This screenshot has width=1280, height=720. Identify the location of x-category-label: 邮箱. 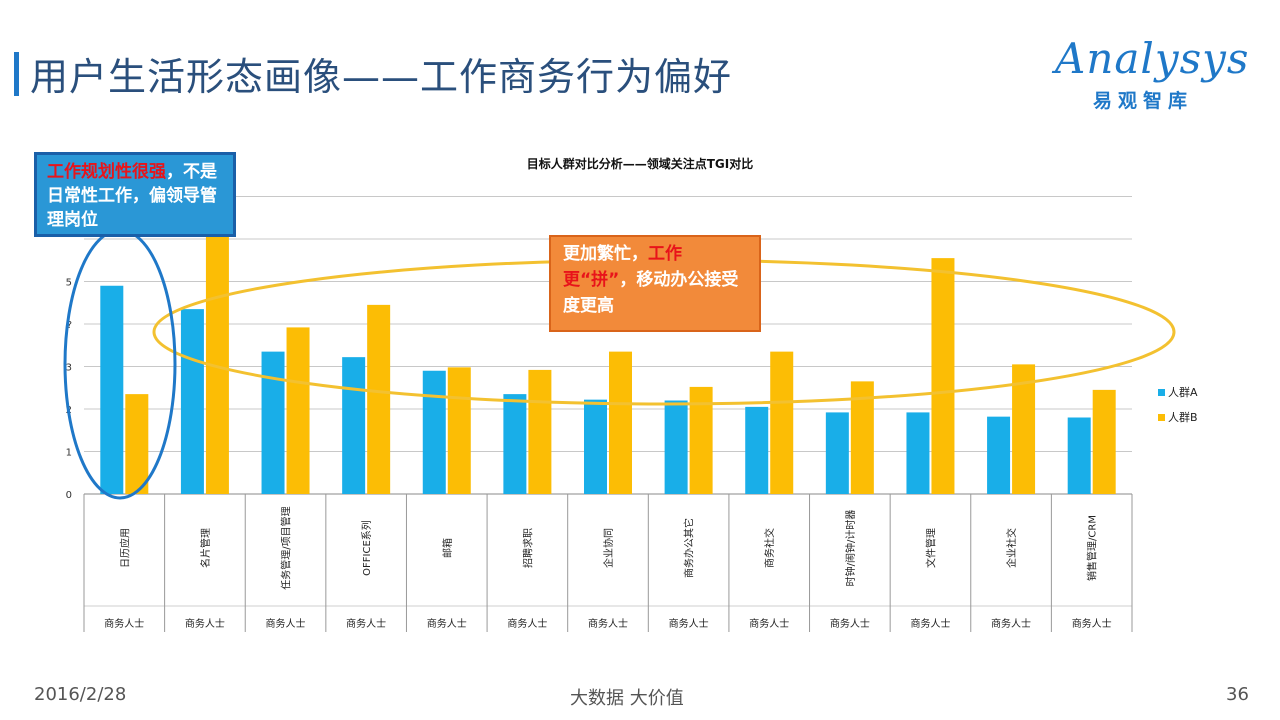
(447, 548).